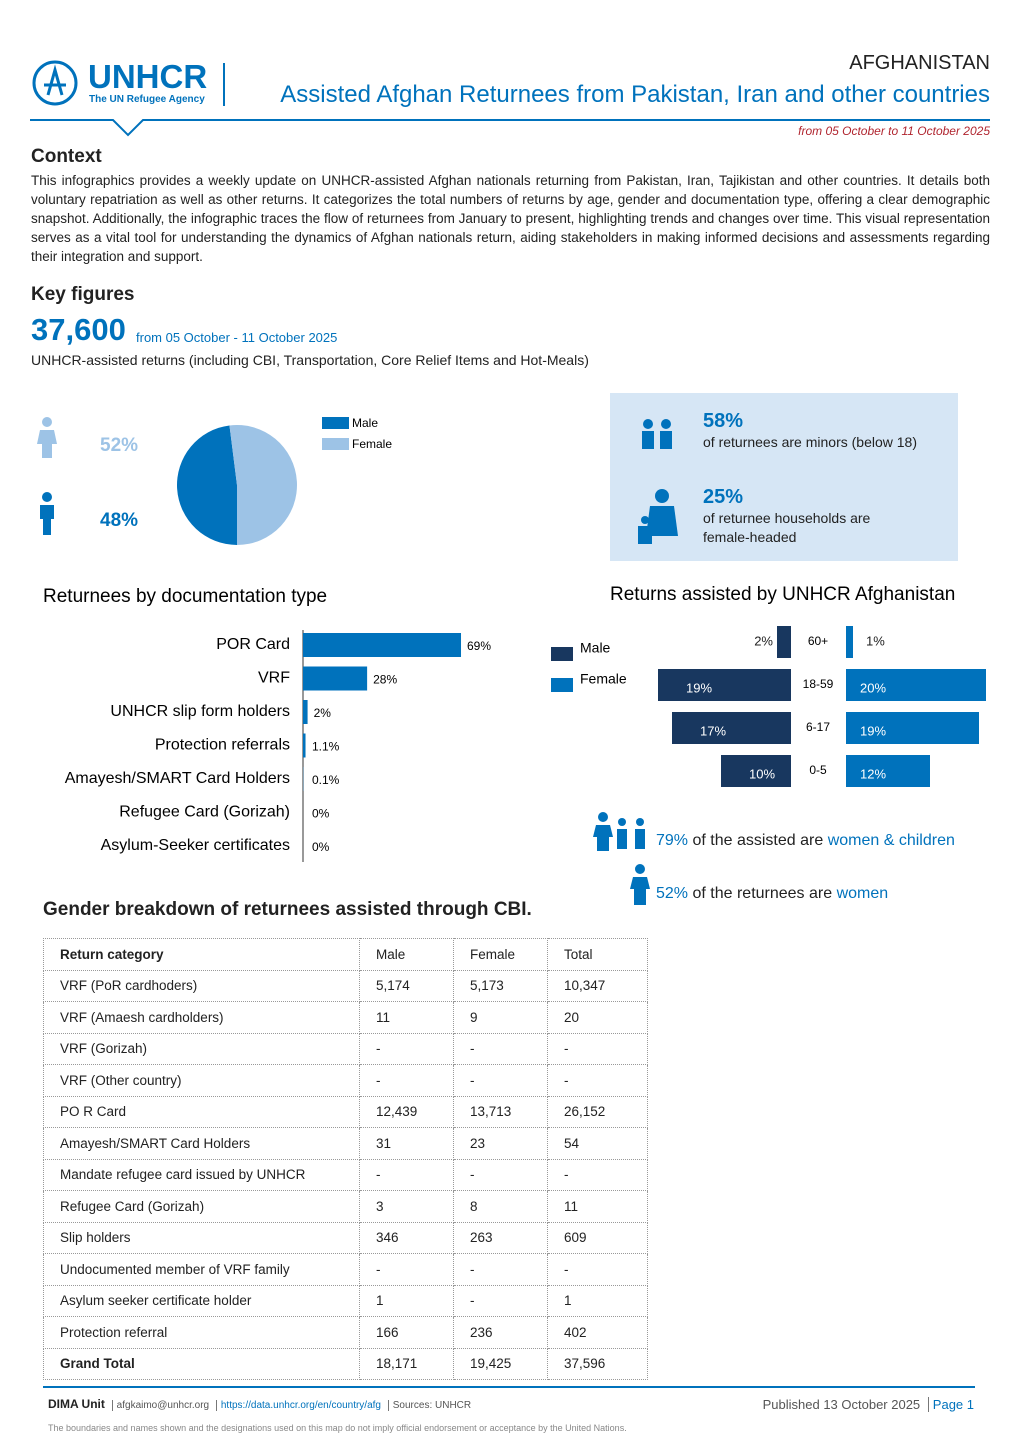  Describe the element at coordinates (429, 1405) in the screenshot. I see `footer-source: Sources: UNHCR` at that location.